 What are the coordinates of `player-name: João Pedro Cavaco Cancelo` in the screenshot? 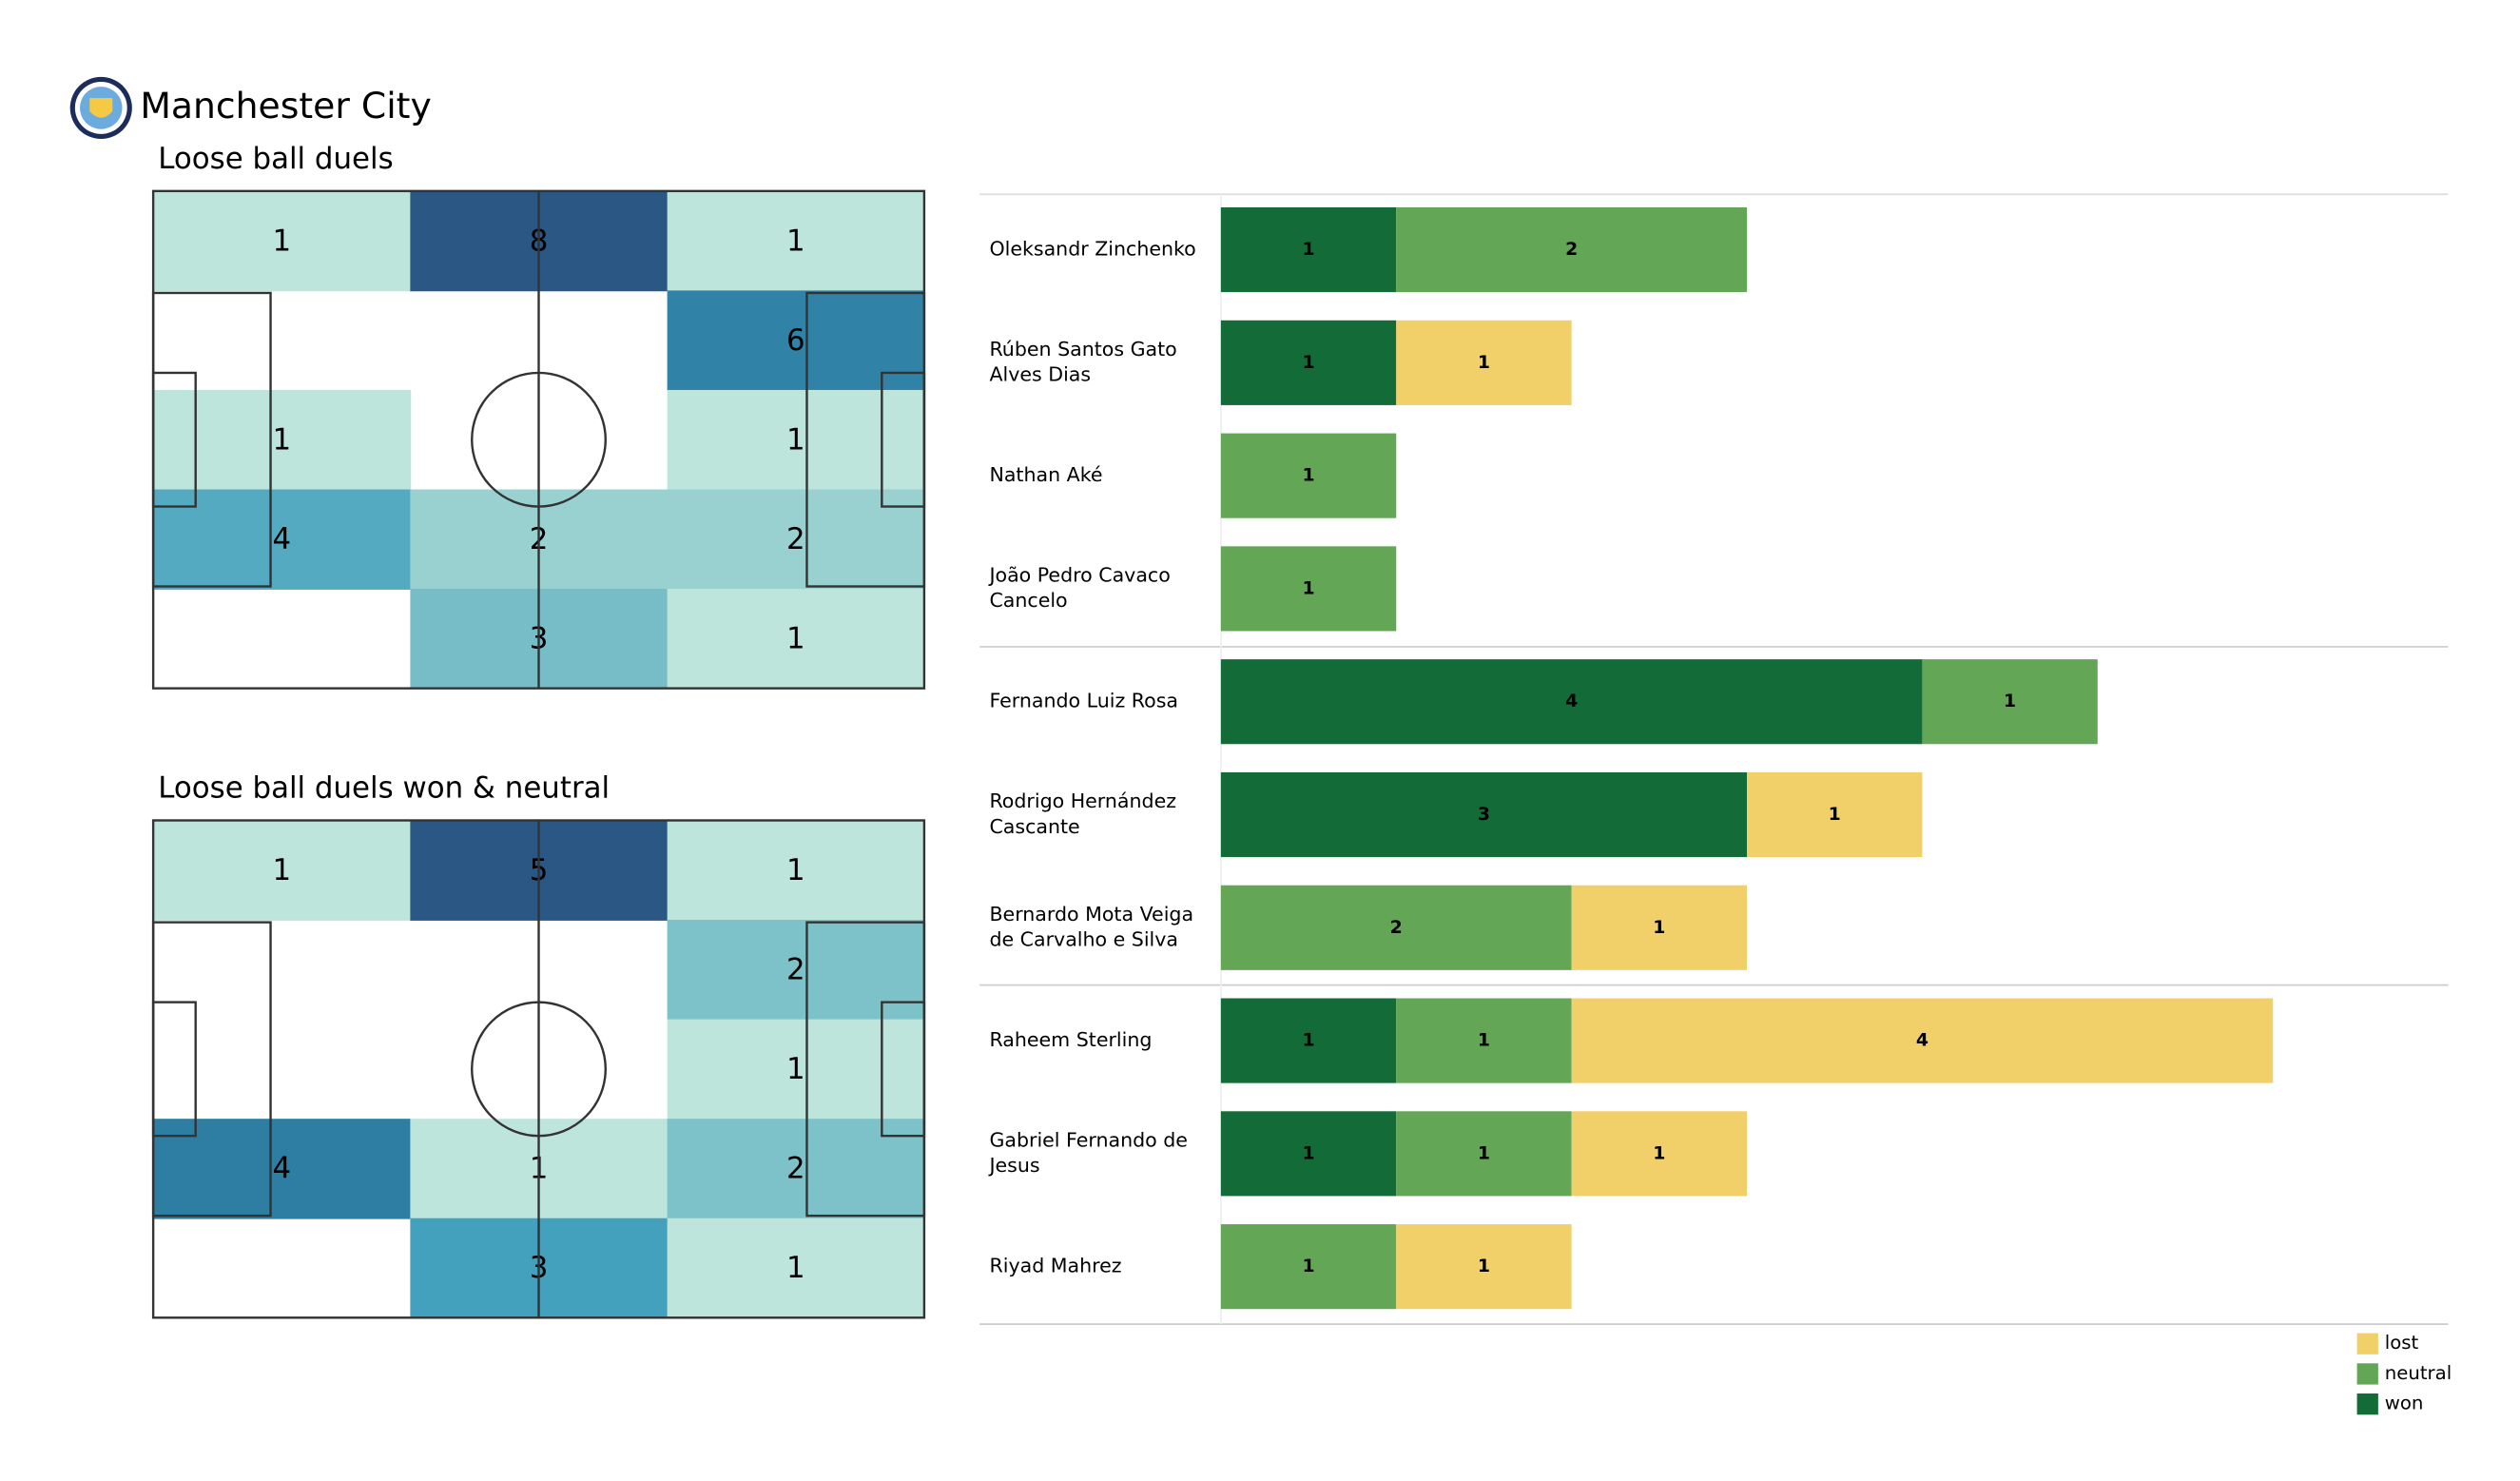 It's located at (1078, 588).